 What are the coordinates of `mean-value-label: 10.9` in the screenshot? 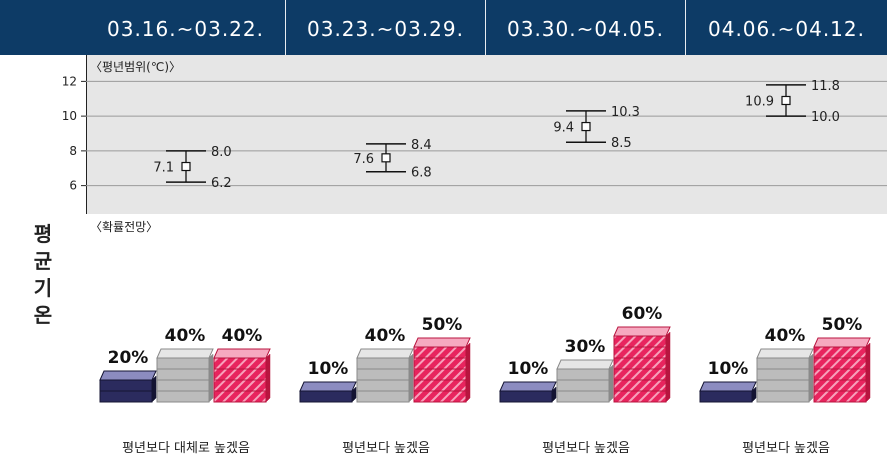 It's located at (759, 101).